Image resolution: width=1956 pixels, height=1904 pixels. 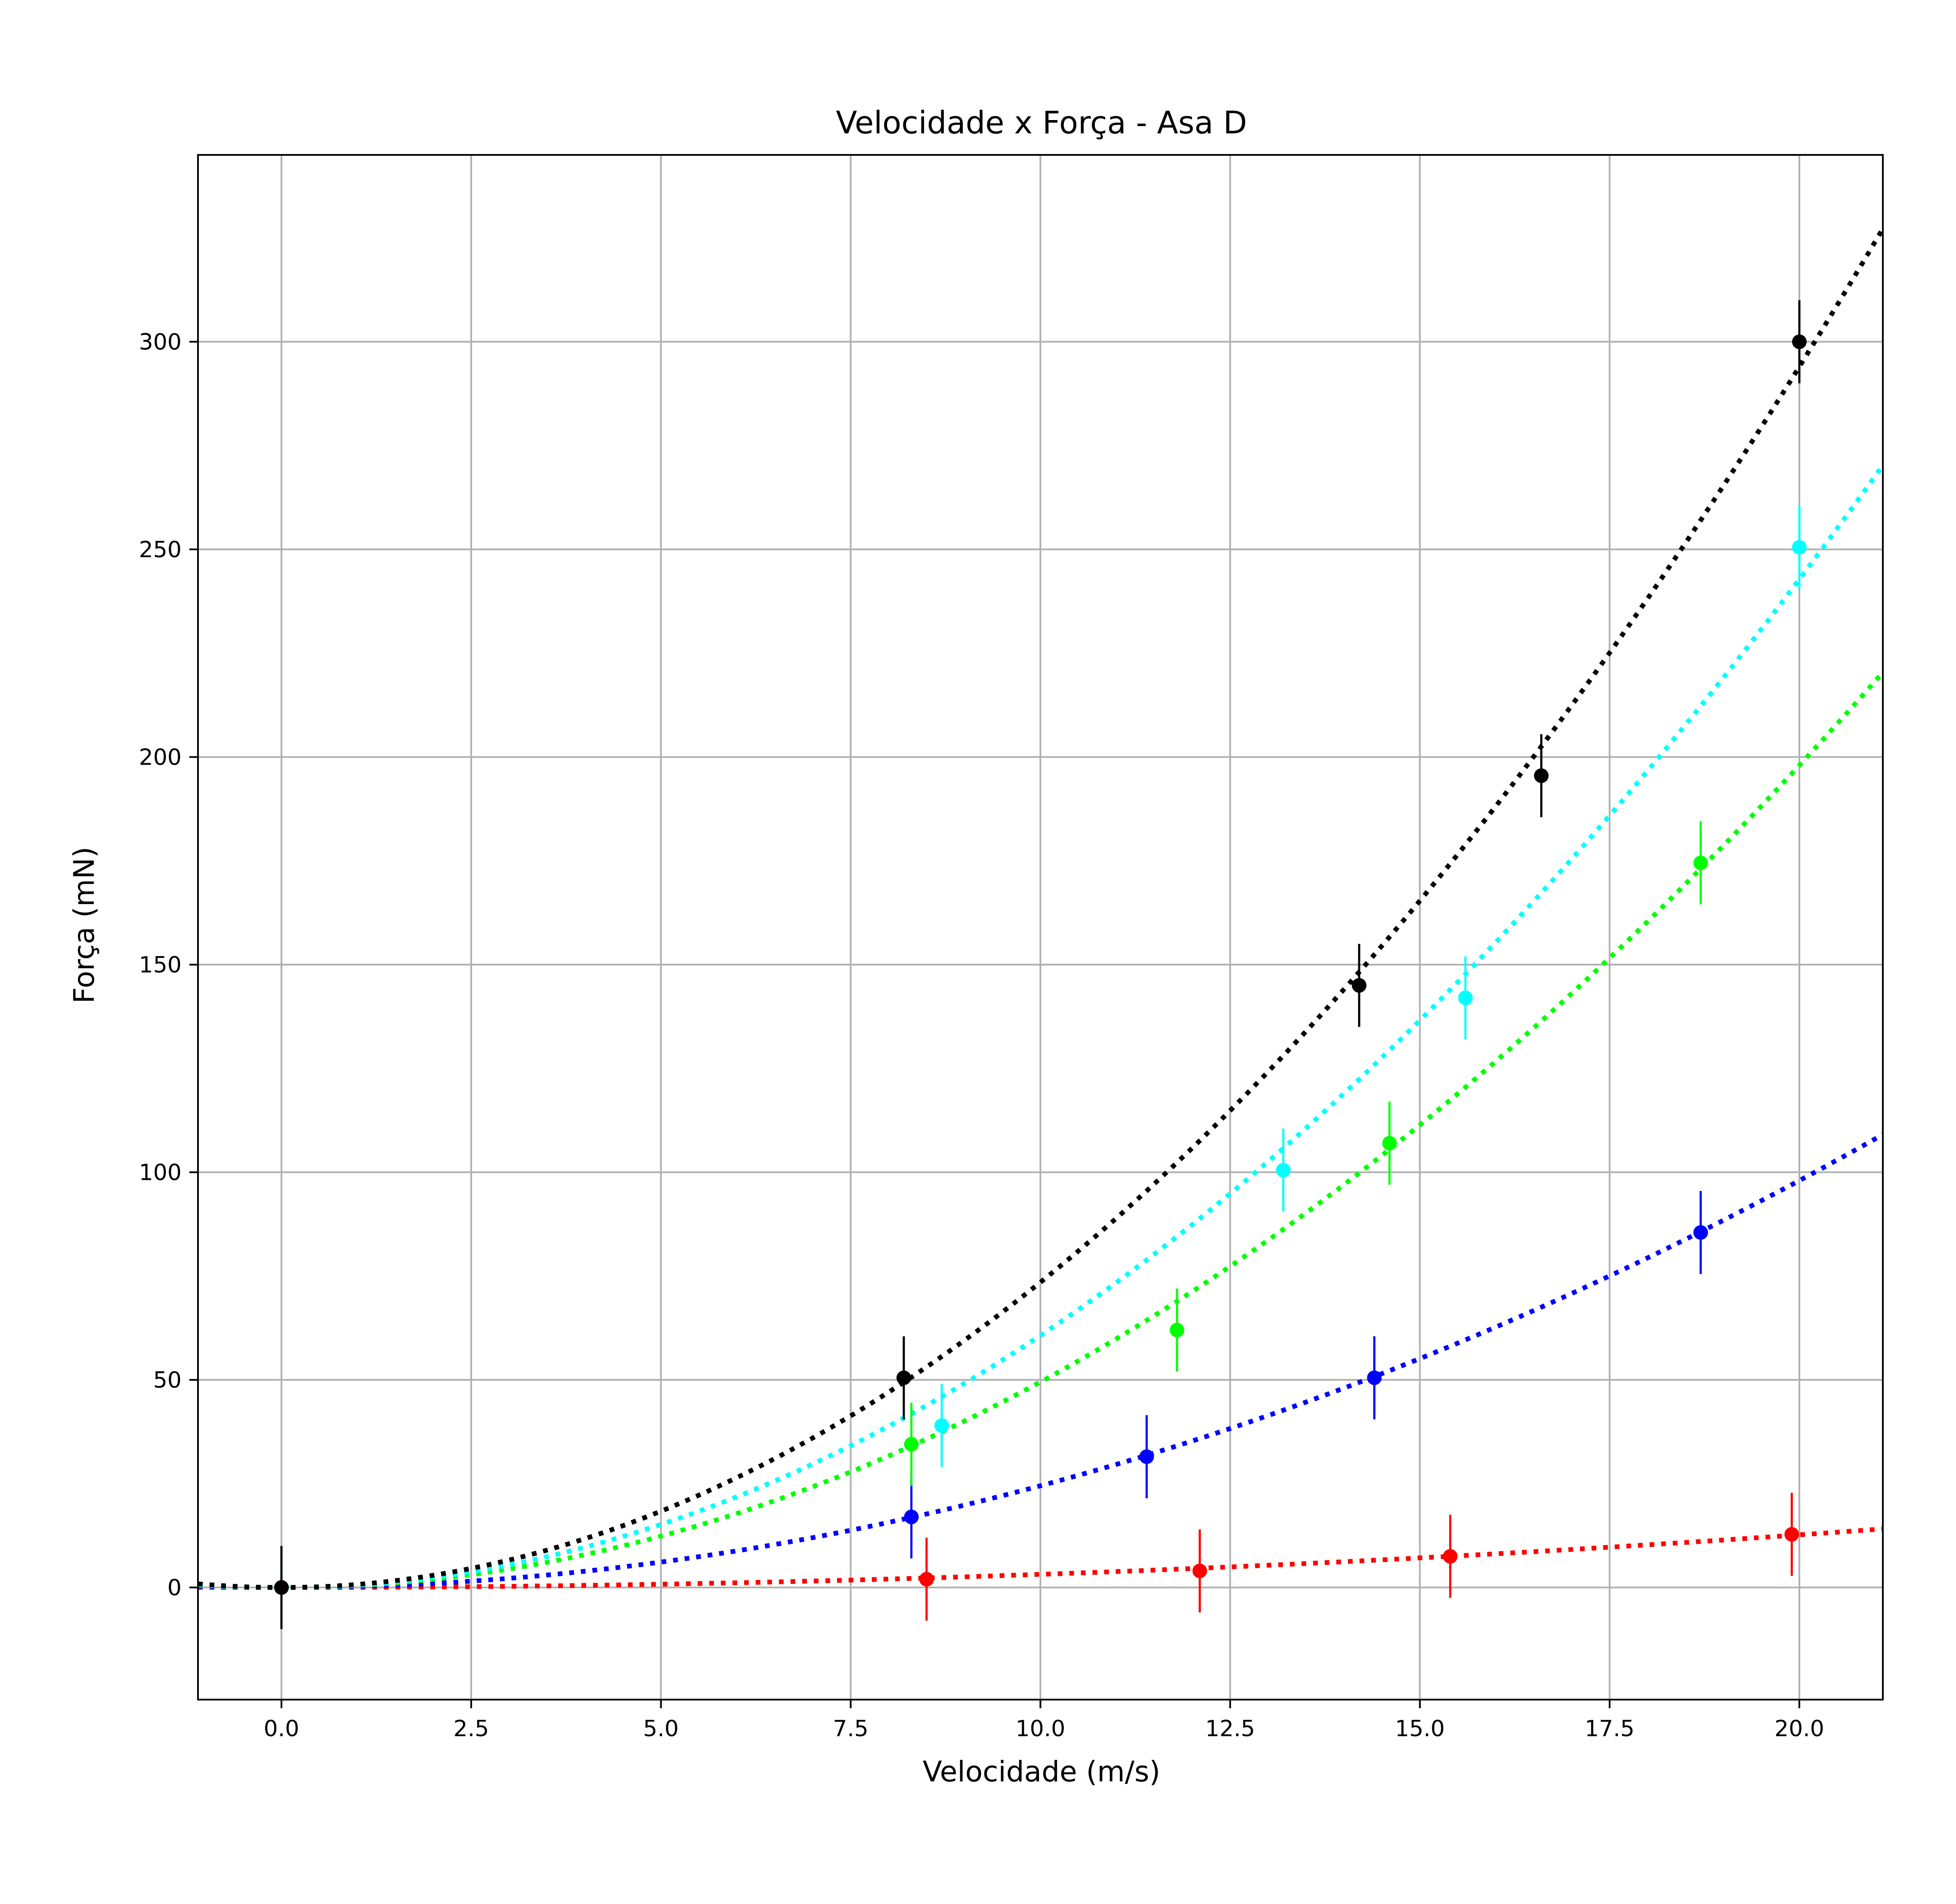 I want to click on x-tick-label: 15.0, so click(x=1420, y=1729).